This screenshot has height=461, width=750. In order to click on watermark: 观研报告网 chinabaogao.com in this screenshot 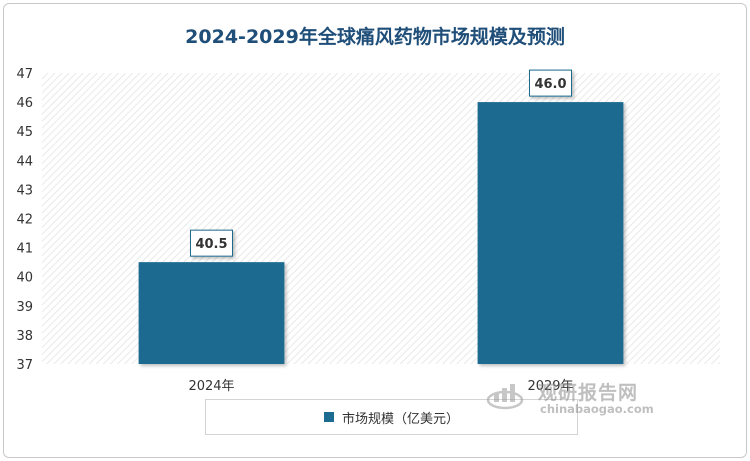, I will do `click(581, 398)`.